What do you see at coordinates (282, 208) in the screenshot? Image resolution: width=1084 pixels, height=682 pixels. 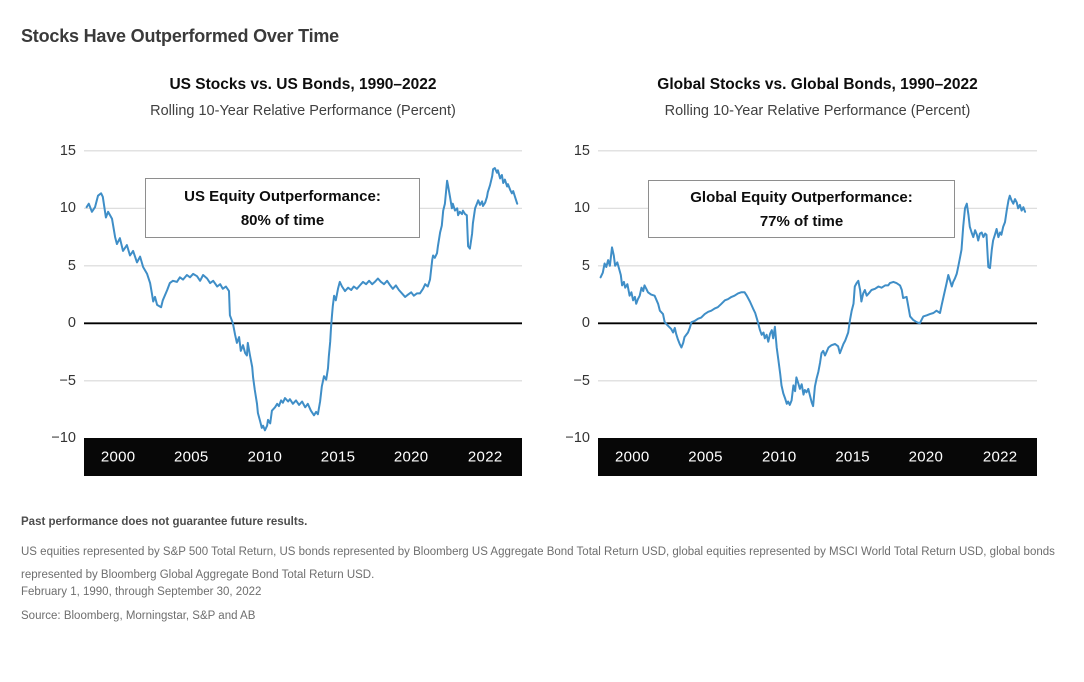 I see `outperformance-annotation-box: US Equity Outperformance: 80% of time` at bounding box center [282, 208].